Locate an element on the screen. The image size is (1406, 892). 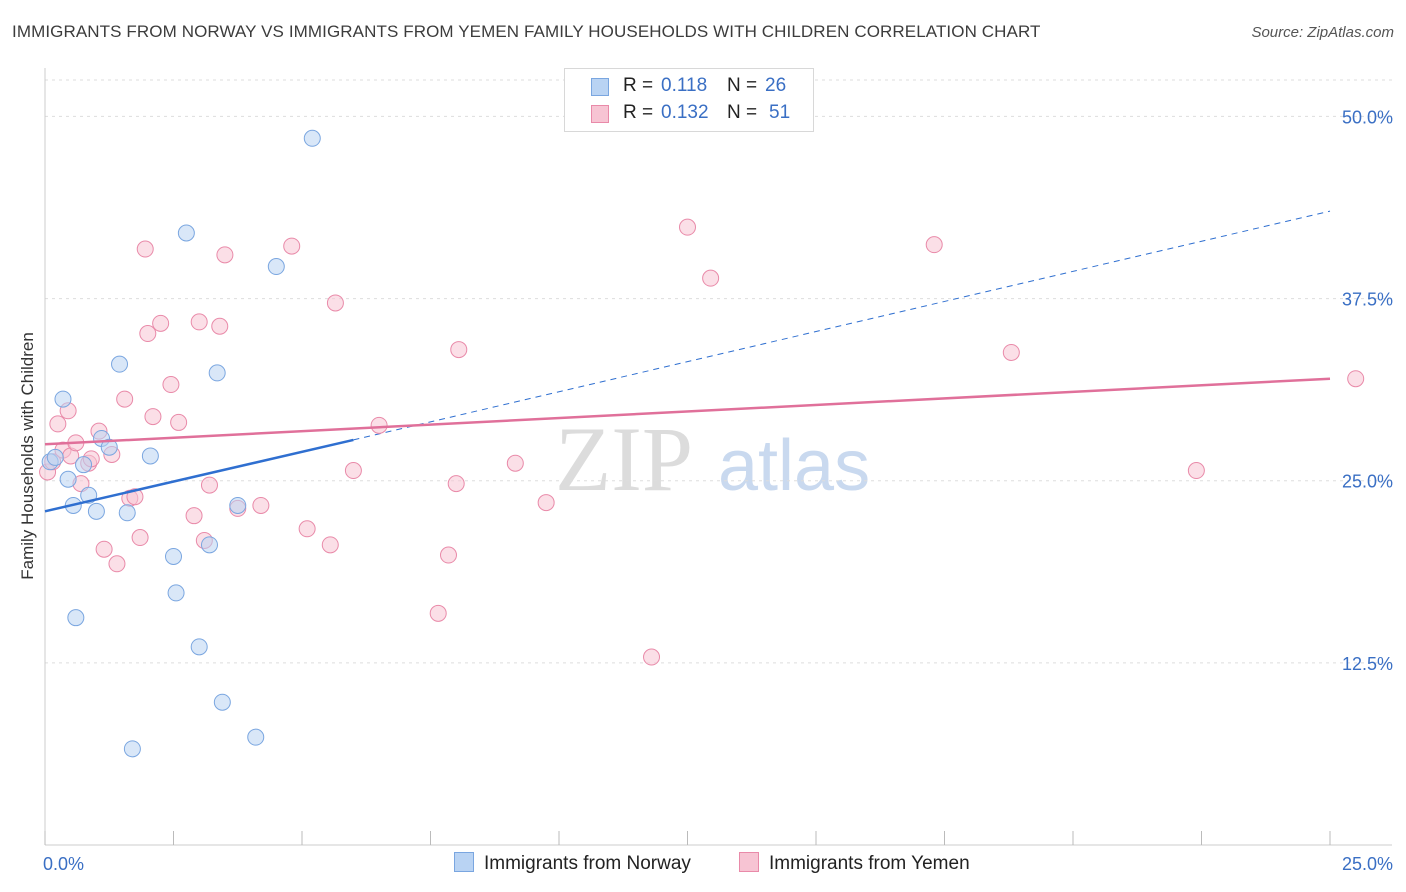
legend-n-value-norway: 26 is located at coordinates (776, 85).